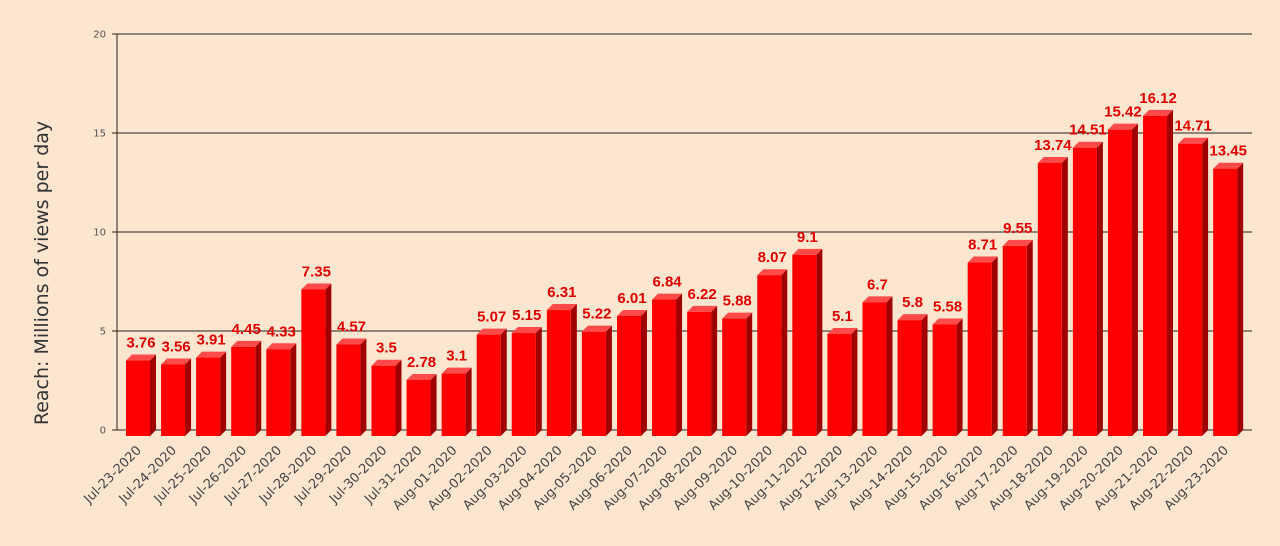 The width and height of the screenshot is (1280, 546). What do you see at coordinates (99, 35) in the screenshot?
I see `ytick-label-4: 20` at bounding box center [99, 35].